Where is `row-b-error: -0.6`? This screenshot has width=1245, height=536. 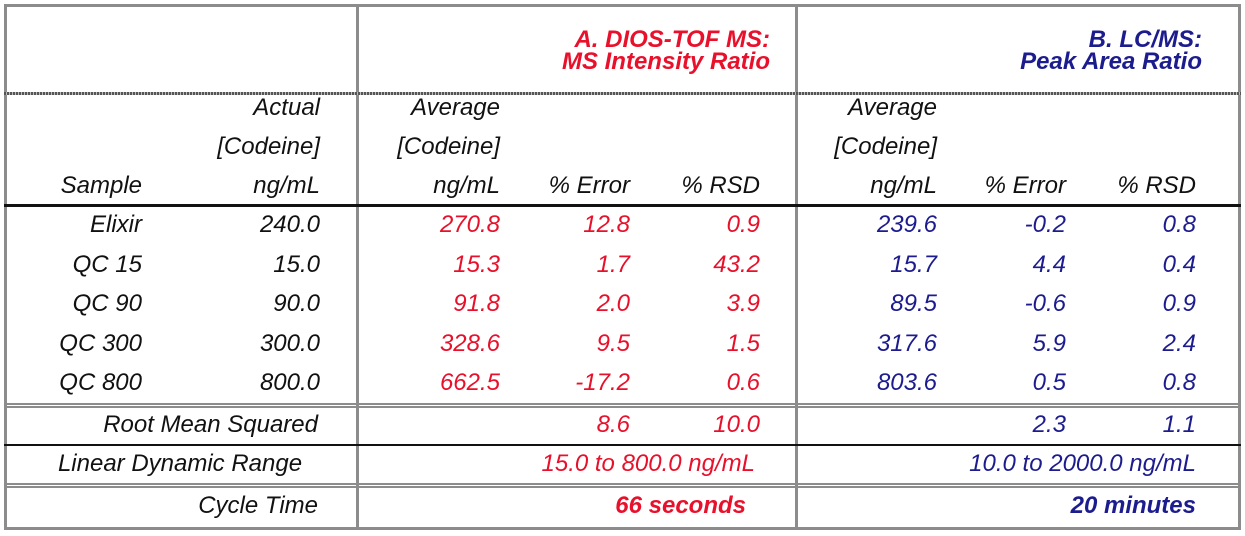 row-b-error: -0.6 is located at coordinates (1045, 303).